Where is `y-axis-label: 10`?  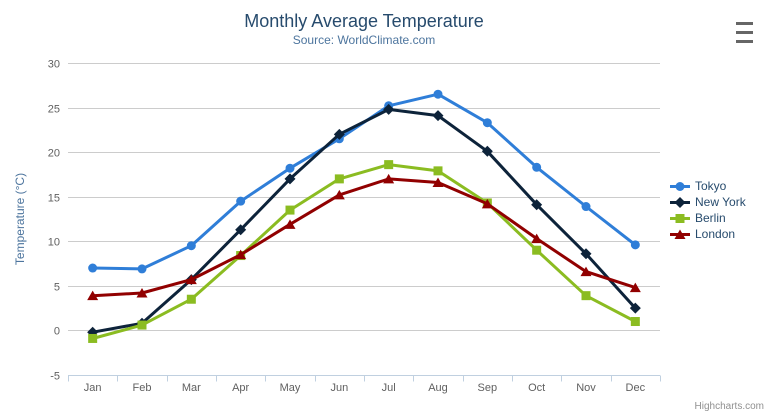
y-axis-label: 10 is located at coordinates (54, 243).